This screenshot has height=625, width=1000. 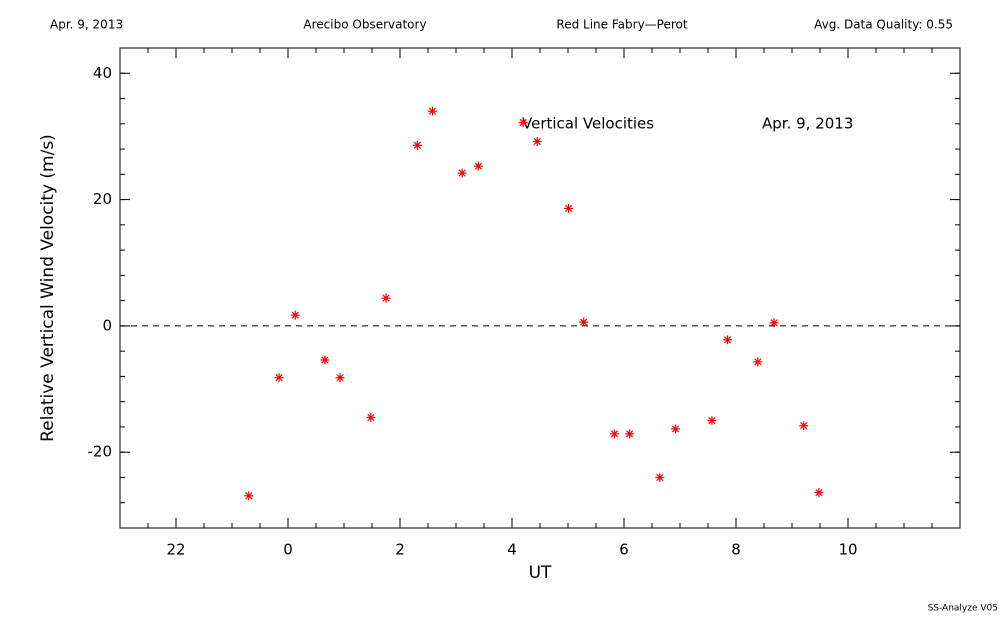 I want to click on header-observatory: Arecibo Observatory, so click(x=364, y=25).